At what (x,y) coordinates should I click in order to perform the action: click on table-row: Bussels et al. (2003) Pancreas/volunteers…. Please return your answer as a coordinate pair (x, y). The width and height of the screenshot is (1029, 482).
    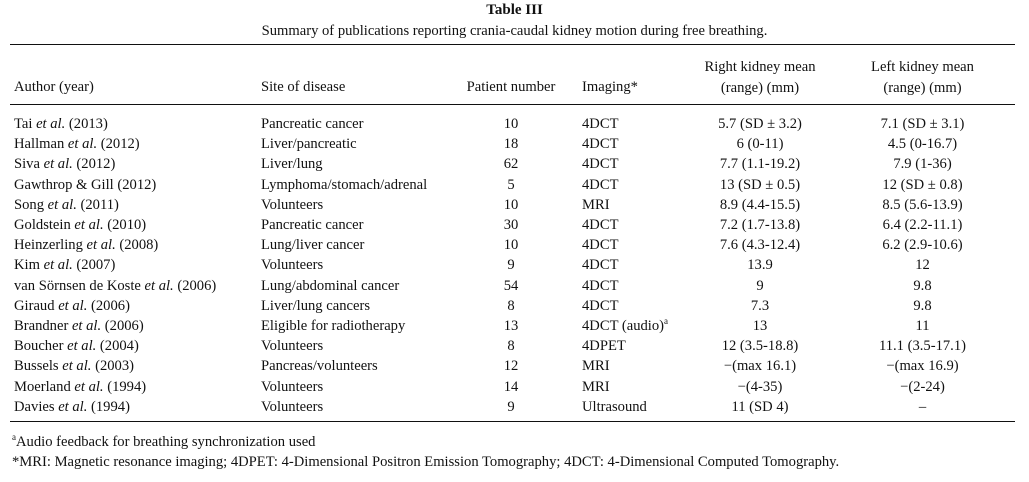
    Looking at the image, I should click on (514, 366).